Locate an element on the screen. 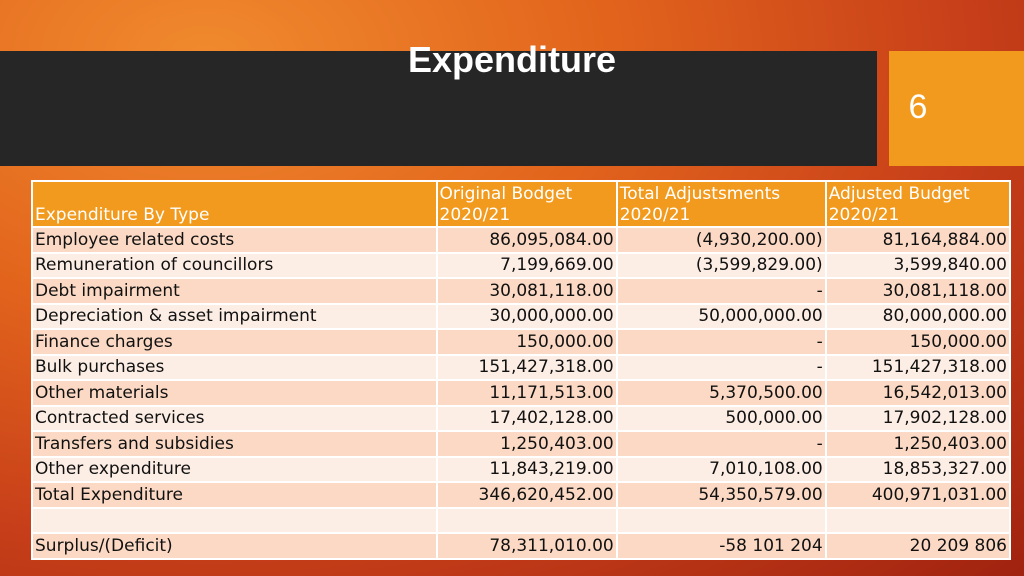 The image size is (1024, 576). cell-adjusted-budget: 16,542,013.00 is located at coordinates (918, 393).